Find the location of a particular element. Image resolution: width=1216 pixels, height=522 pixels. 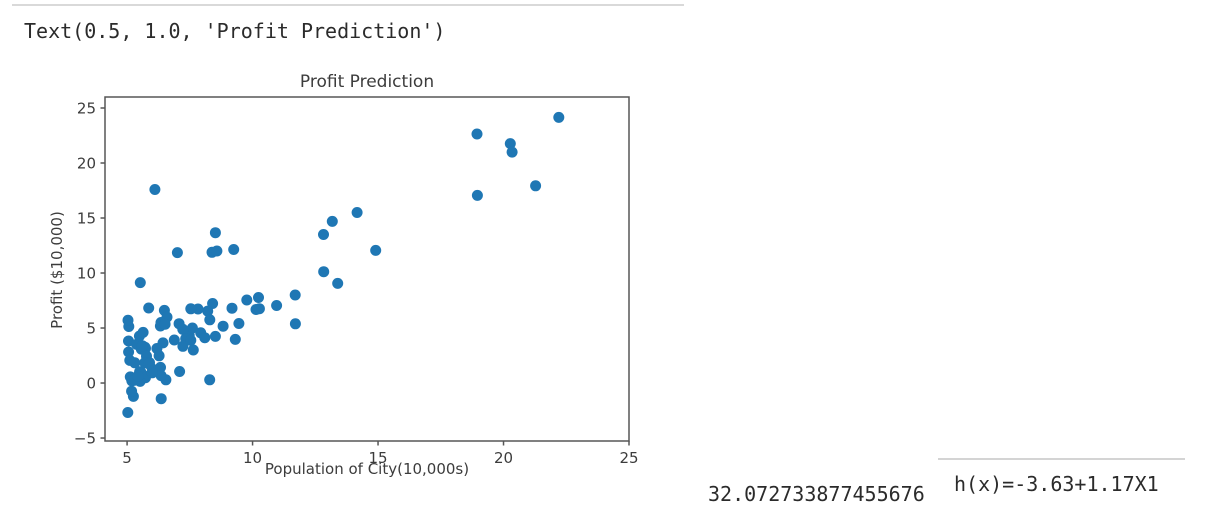

chart-title: Profit Prediction is located at coordinates (367, 82).